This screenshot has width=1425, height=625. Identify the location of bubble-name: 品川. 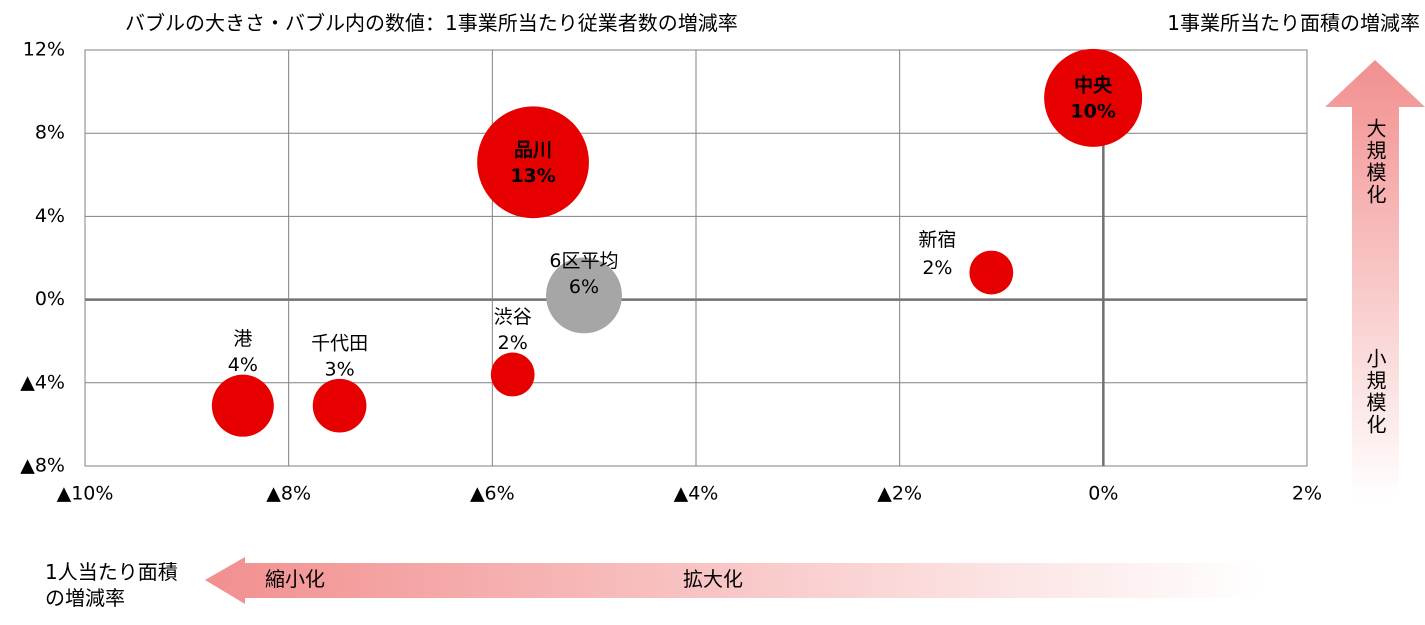
(533, 150).